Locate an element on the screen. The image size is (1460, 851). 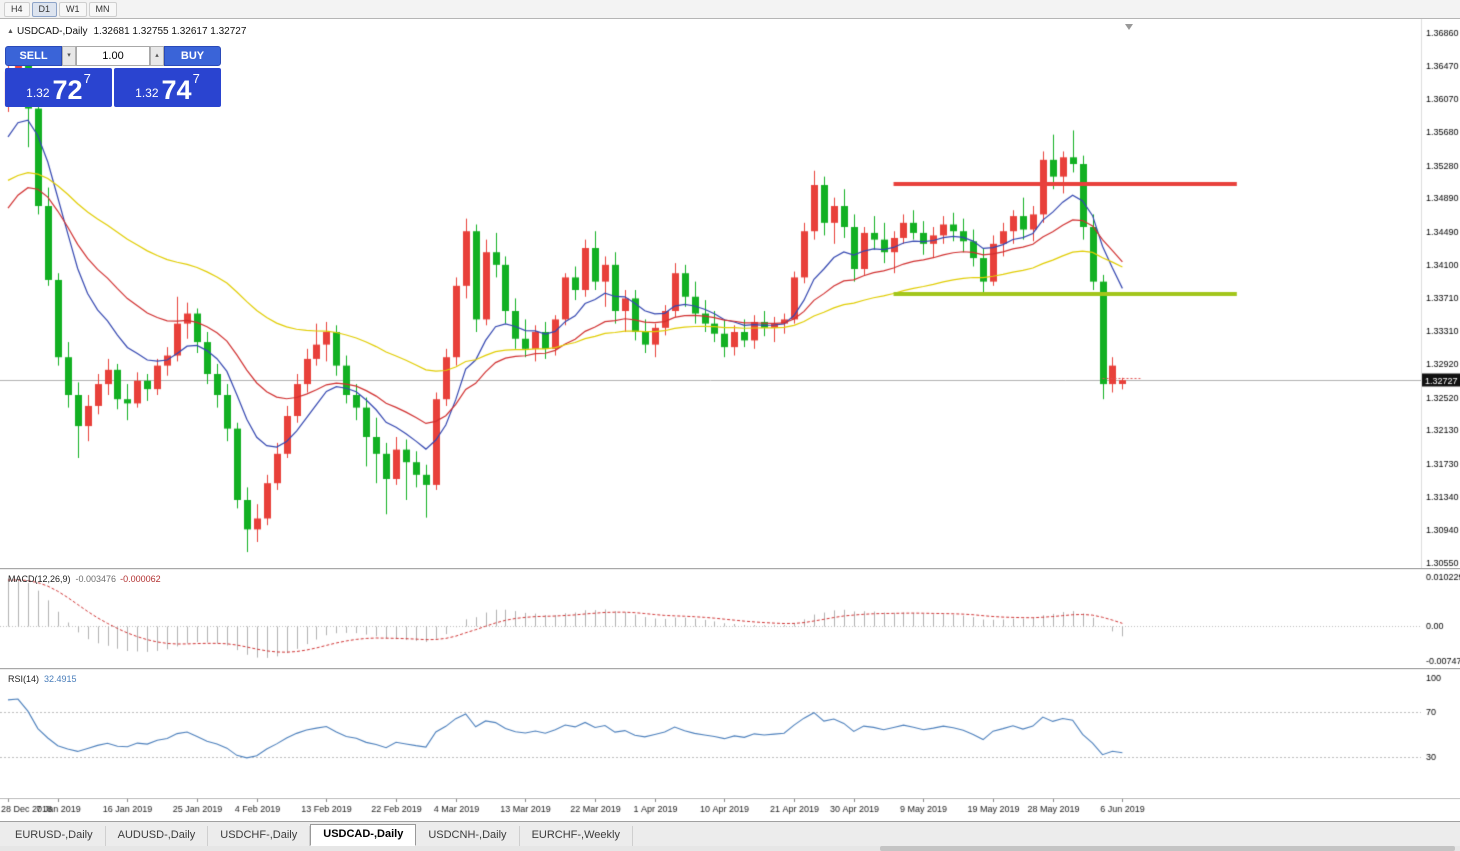
volume-decrease-icon: ▾ is located at coordinates (69, 56).